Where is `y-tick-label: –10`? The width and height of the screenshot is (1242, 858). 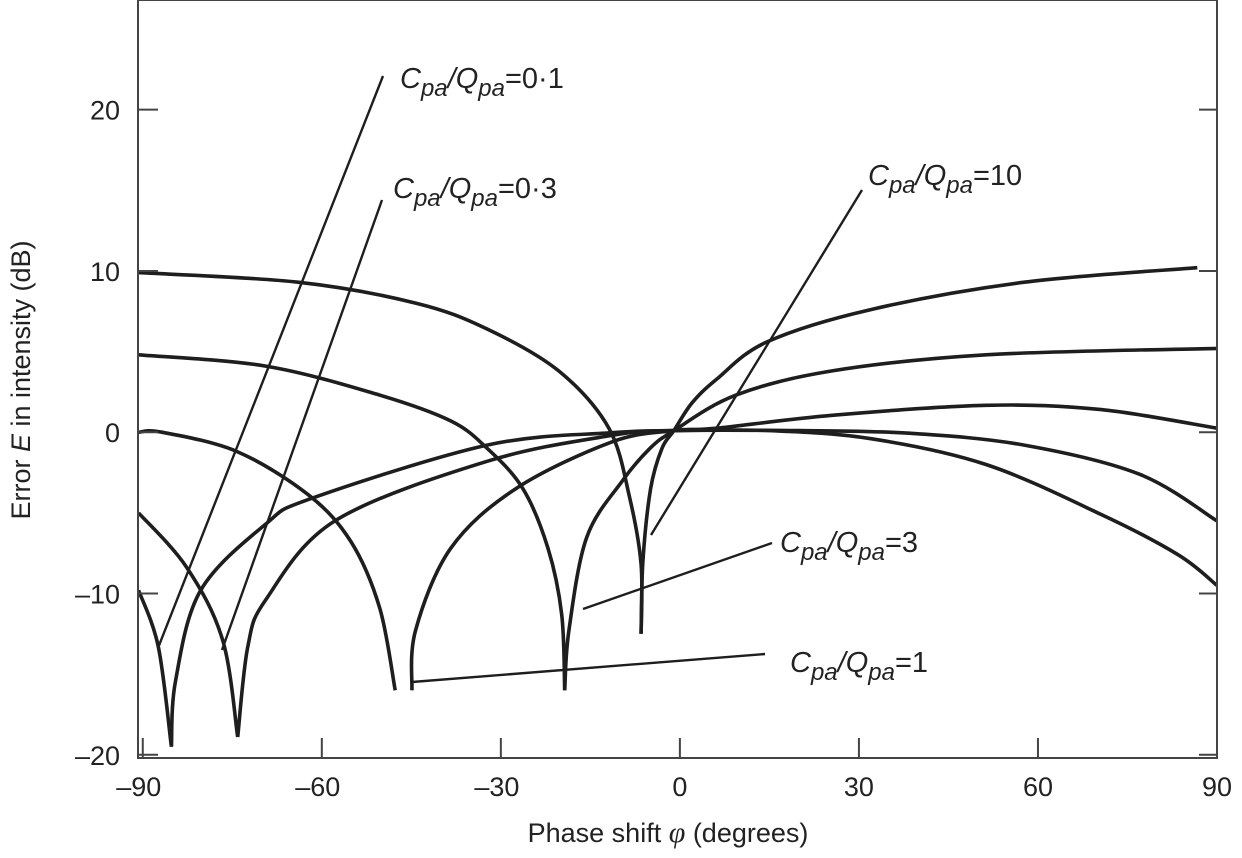
y-tick-label: –10 is located at coordinates (97, 594).